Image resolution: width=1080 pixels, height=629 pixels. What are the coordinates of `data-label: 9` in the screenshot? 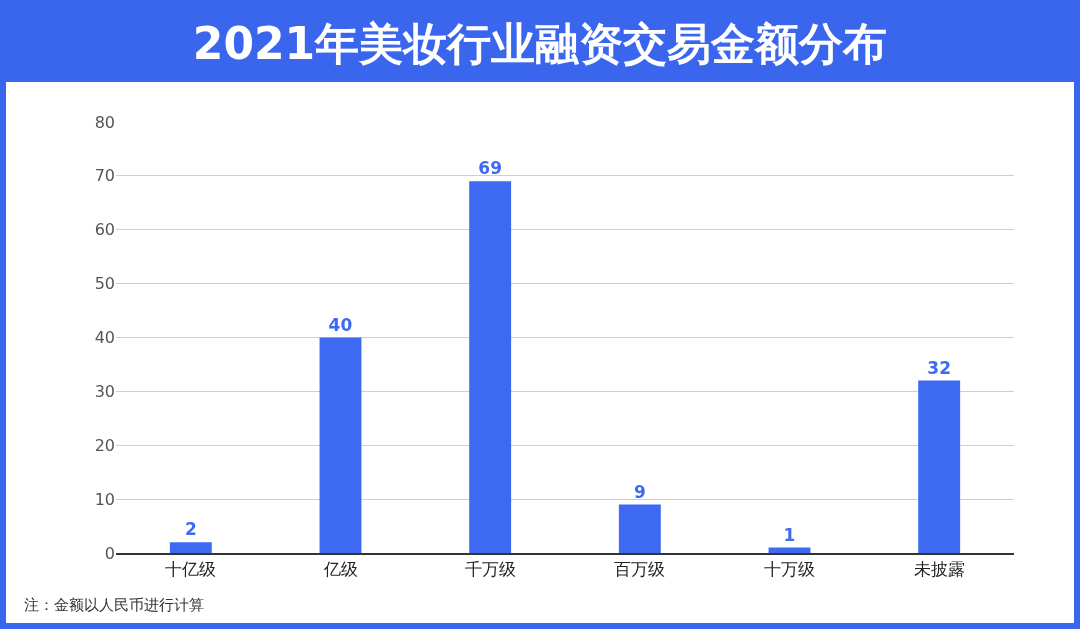 It's located at (639, 491).